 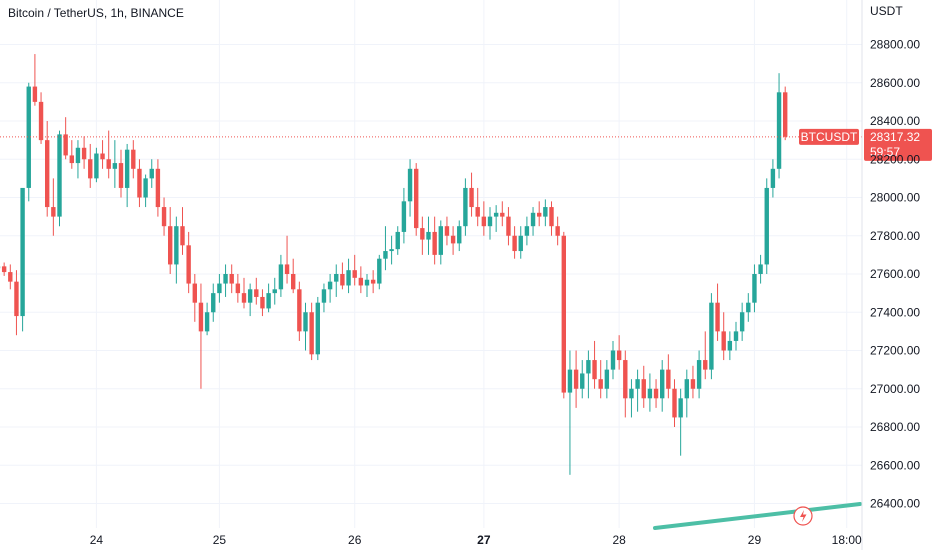 I want to click on y-tick-label: 27400.00, so click(x=895, y=312).